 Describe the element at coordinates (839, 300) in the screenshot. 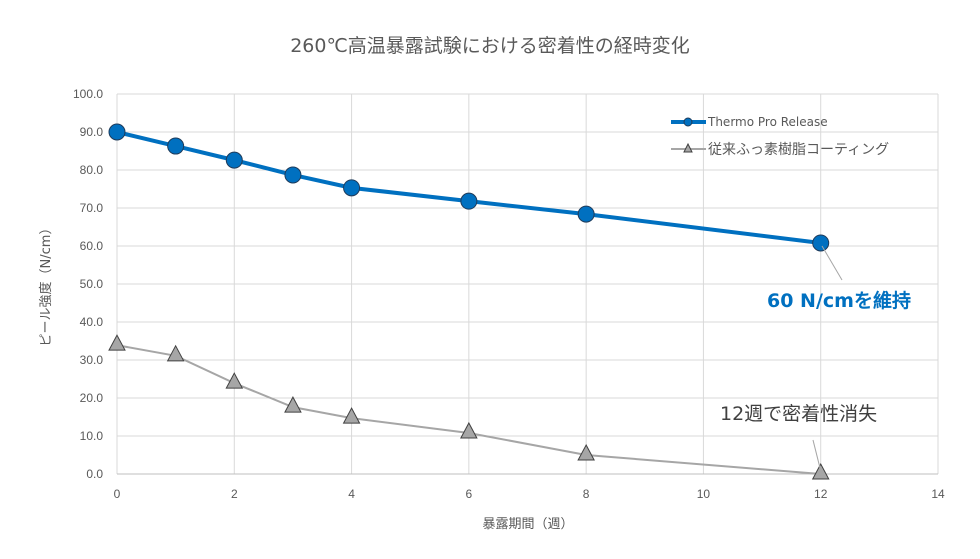

I see `annotation-60-maintained: 60 N/cmを維持` at that location.